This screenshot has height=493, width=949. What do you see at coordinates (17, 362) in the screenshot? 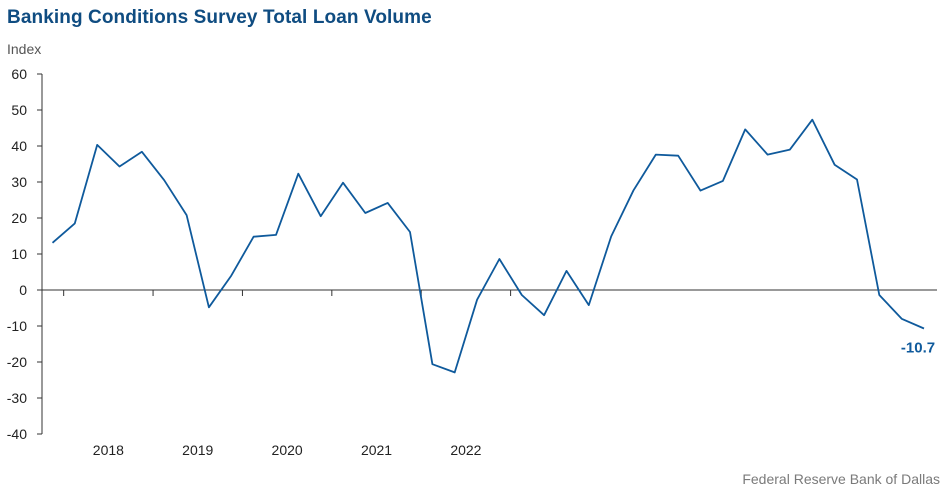
I see `y-tick-label: -20` at bounding box center [17, 362].